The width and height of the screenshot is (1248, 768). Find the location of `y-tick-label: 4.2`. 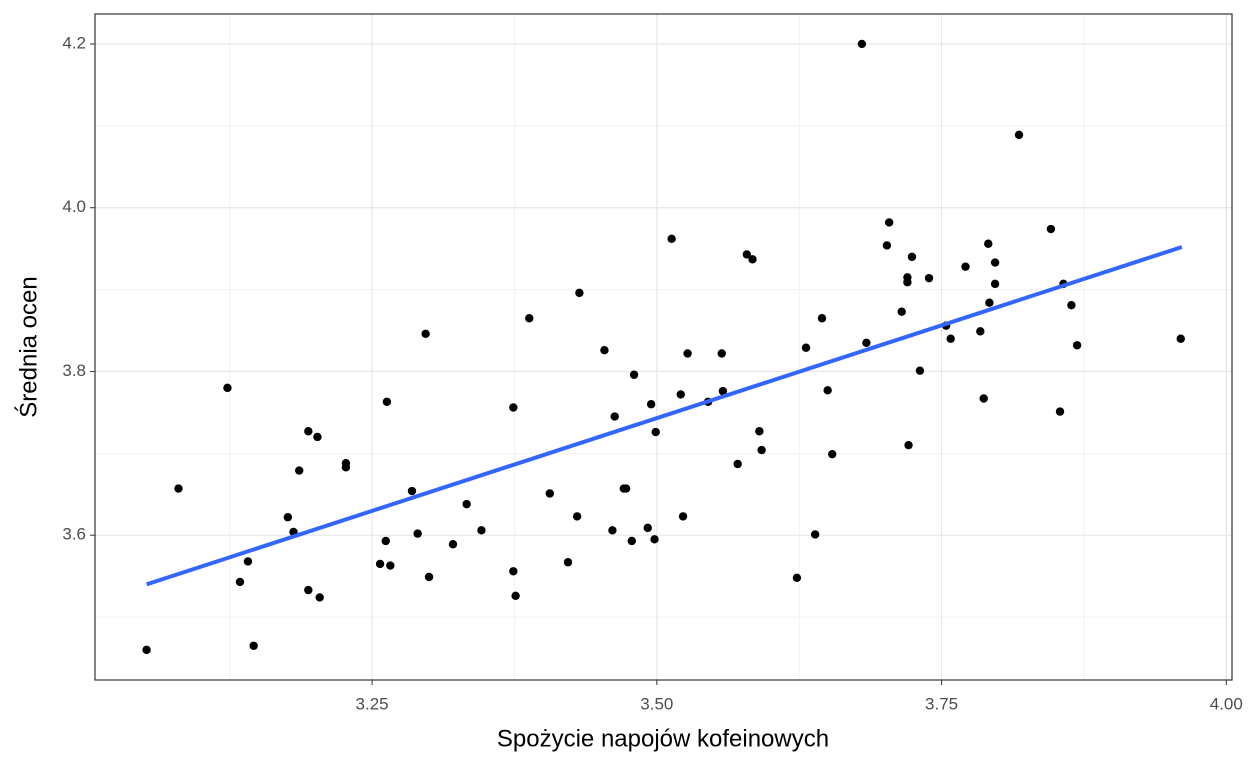

y-tick-label: 4.2 is located at coordinates (74, 42).